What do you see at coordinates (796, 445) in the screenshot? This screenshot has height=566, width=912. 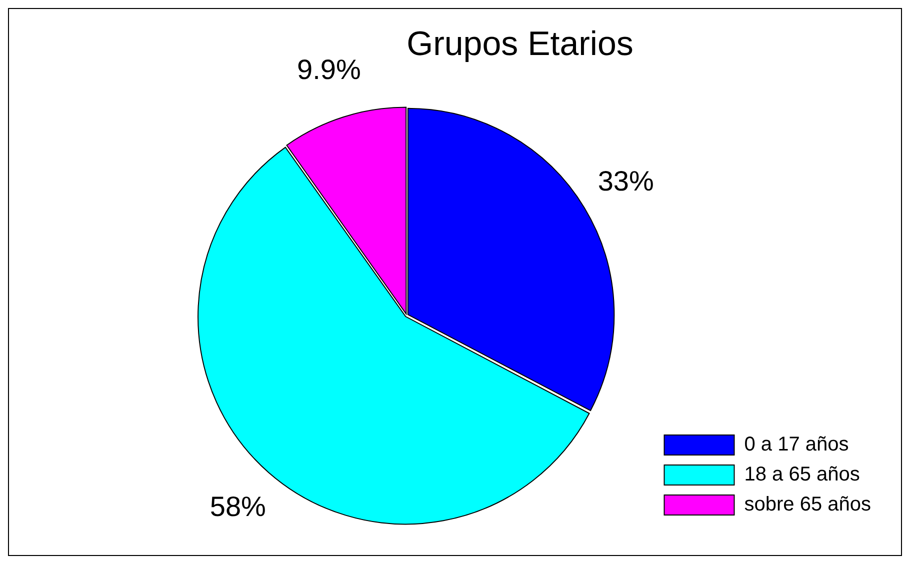 I see `legend-label: 0 a 17 años` at bounding box center [796, 445].